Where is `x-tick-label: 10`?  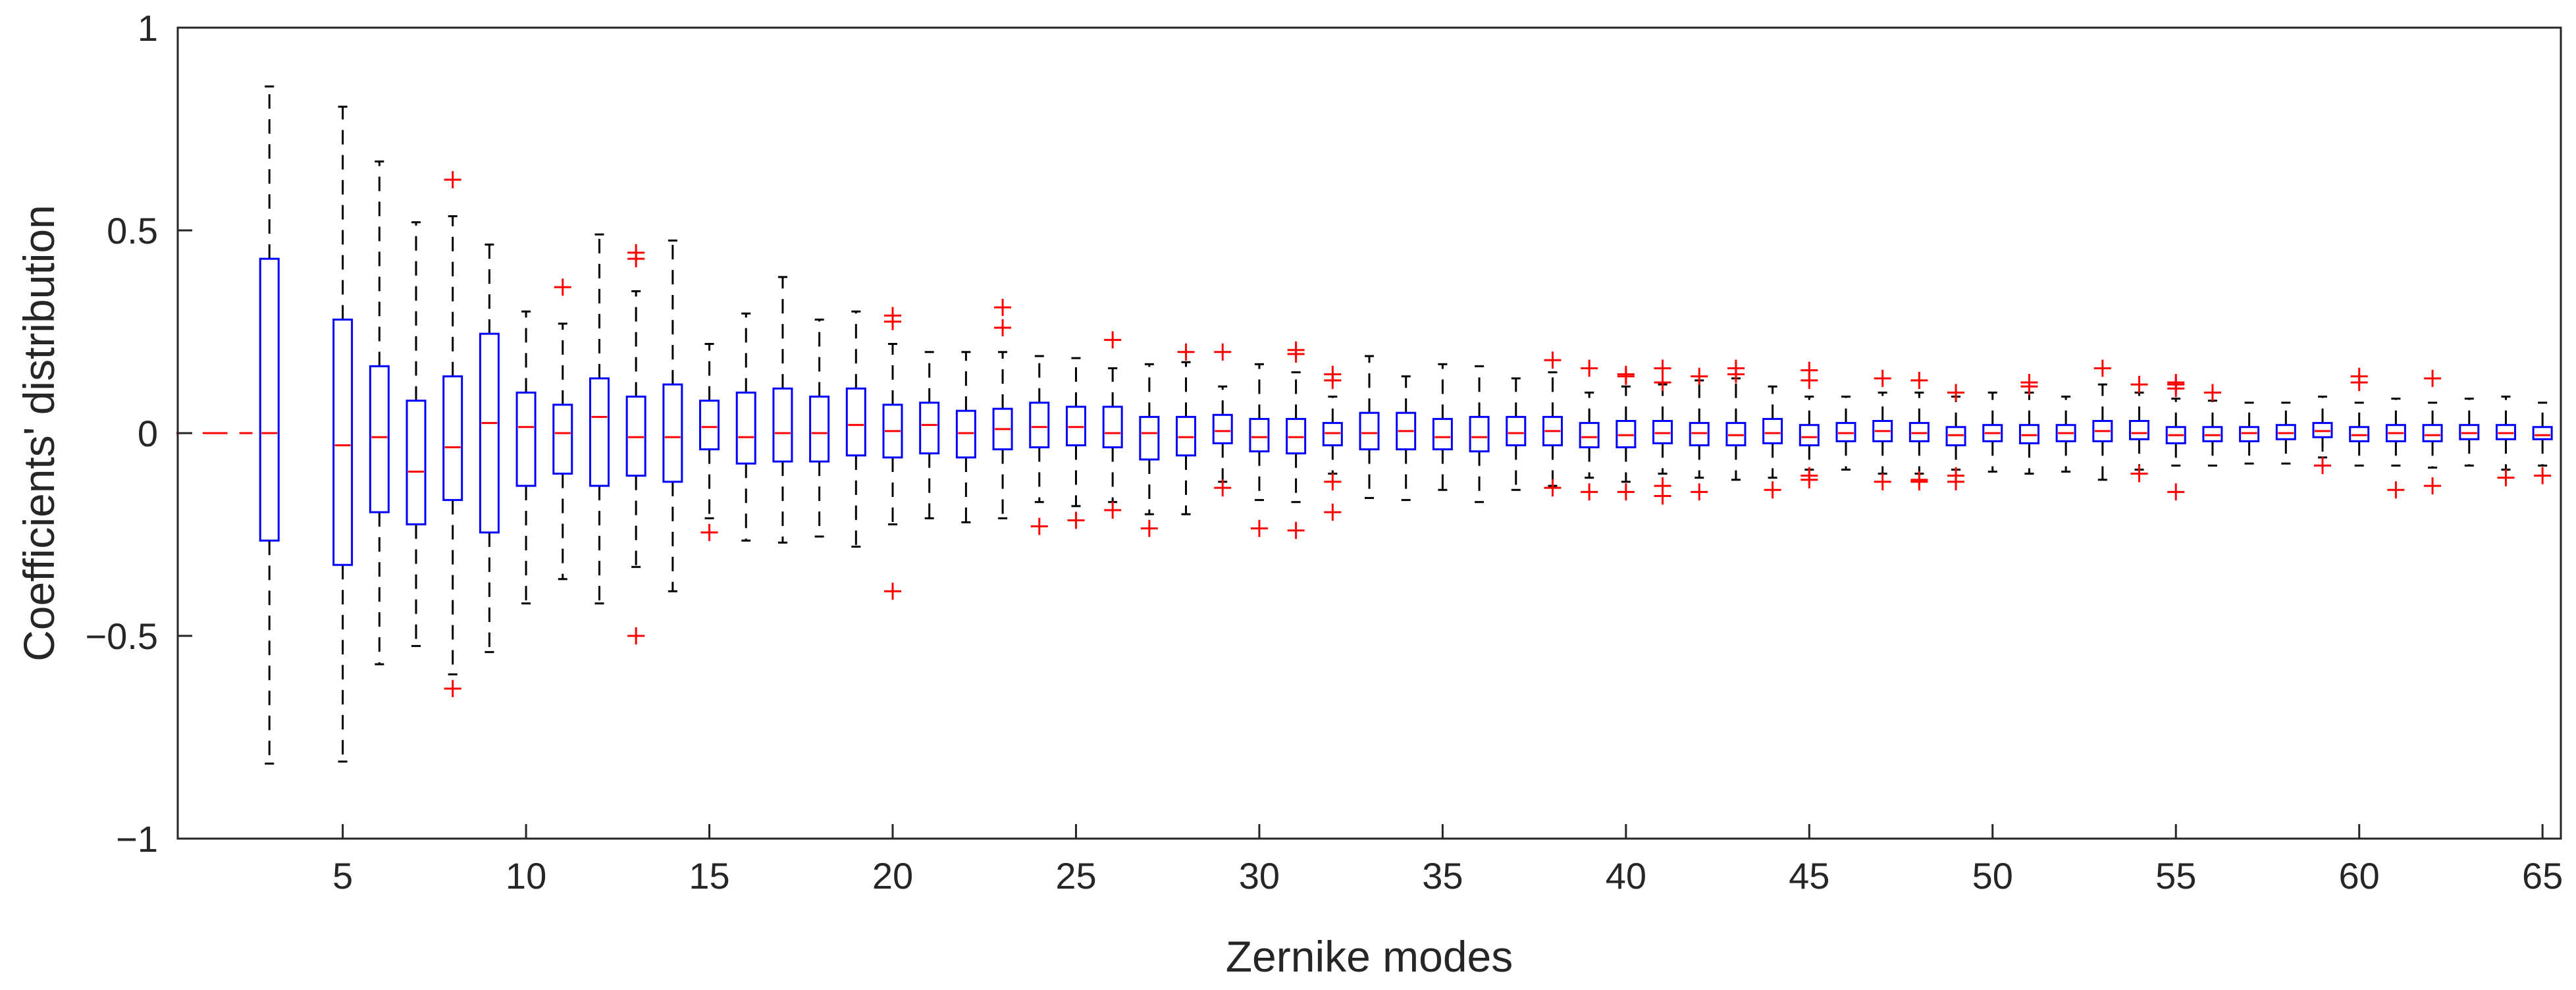
x-tick-label: 10 is located at coordinates (526, 876).